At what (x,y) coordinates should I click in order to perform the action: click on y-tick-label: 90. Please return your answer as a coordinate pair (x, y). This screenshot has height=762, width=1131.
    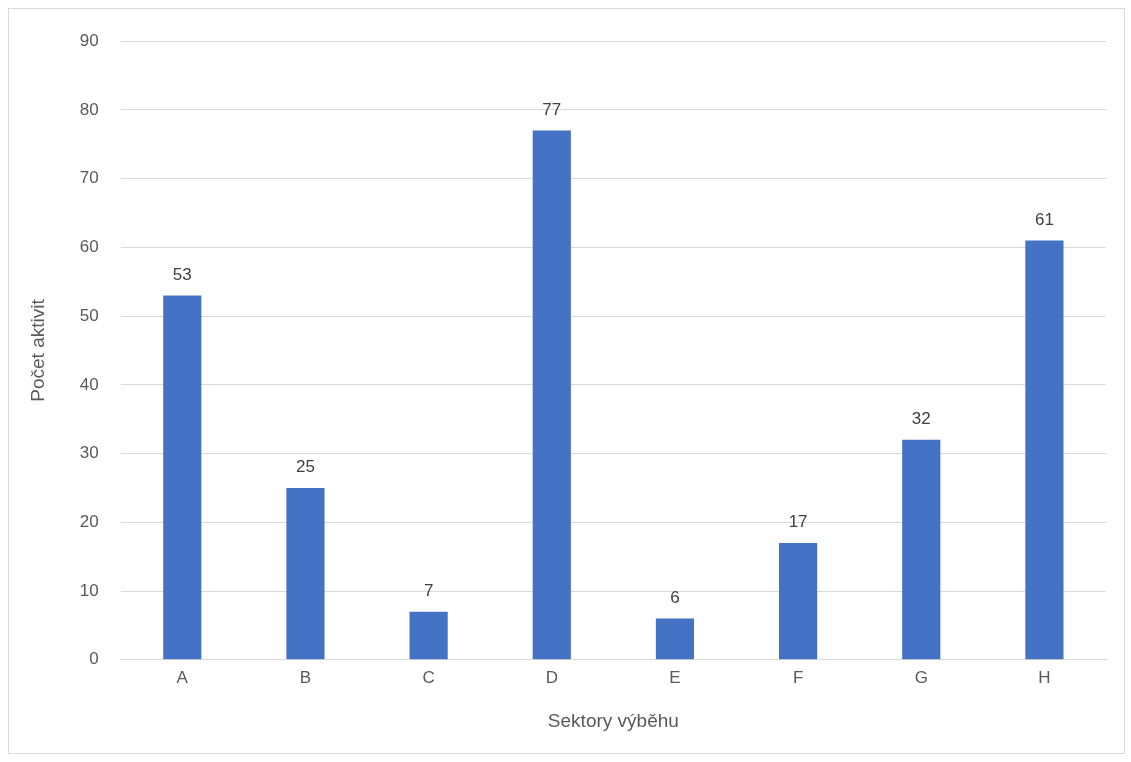
    Looking at the image, I should click on (89, 40).